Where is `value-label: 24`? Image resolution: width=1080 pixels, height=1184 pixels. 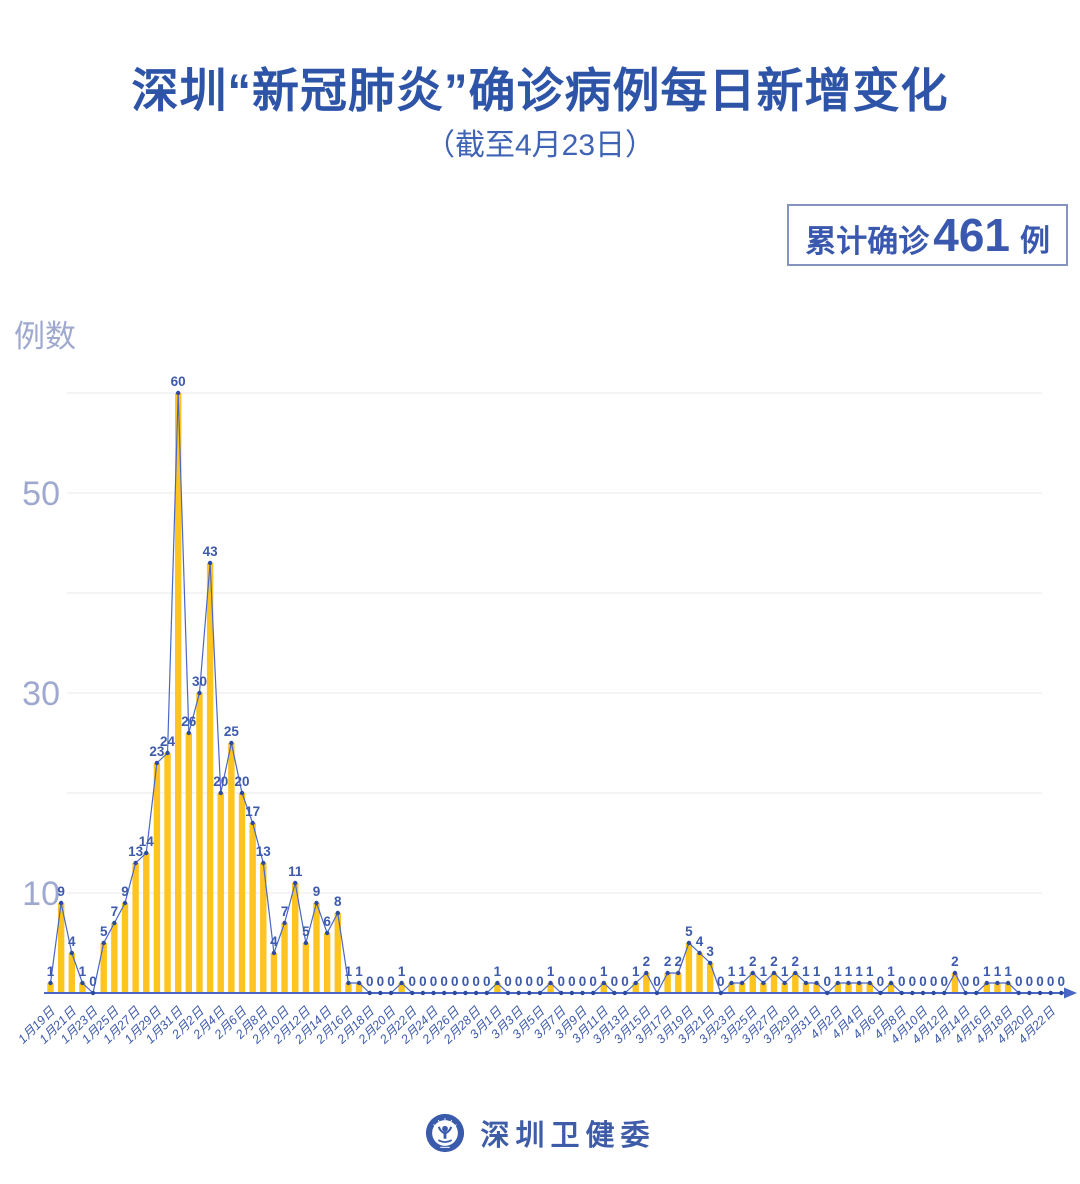
value-label: 24 is located at coordinates (168, 741).